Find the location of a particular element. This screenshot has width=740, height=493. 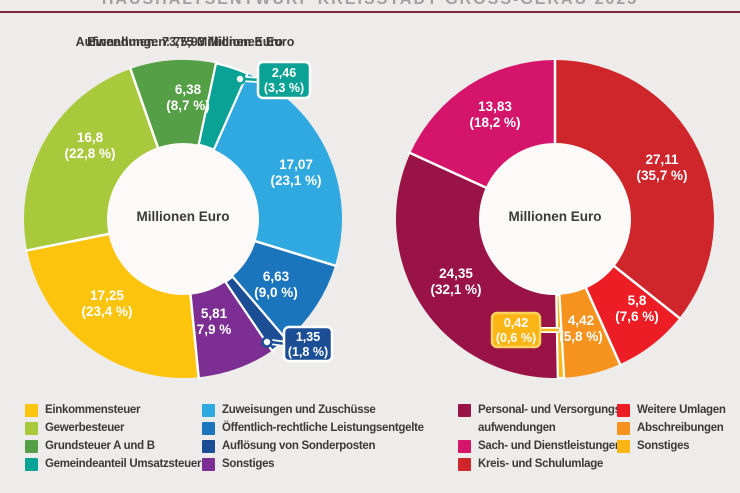

legend-label: Sach- und Dienstleistungen is located at coordinates (550, 446).